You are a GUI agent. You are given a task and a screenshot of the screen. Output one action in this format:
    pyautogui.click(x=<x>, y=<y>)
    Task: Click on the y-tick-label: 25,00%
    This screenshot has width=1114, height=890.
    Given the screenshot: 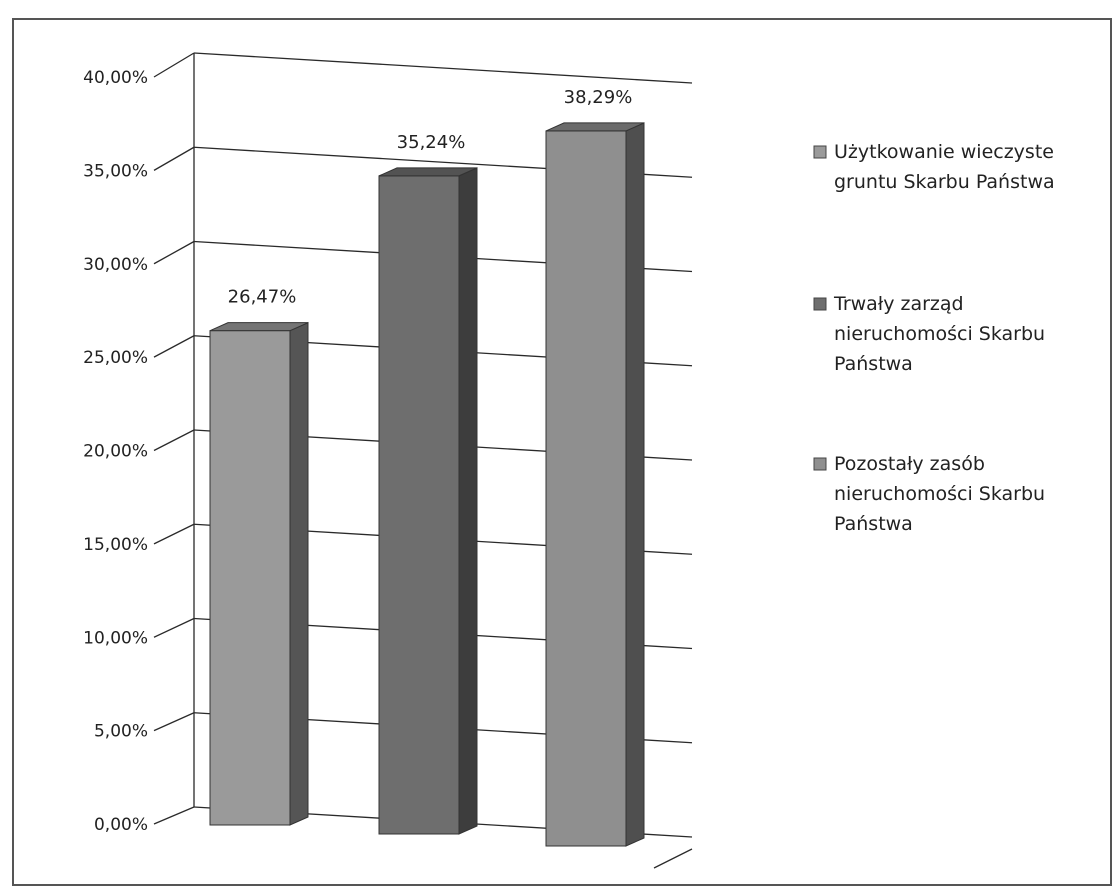 What is the action you would take?
    pyautogui.click(x=115, y=358)
    